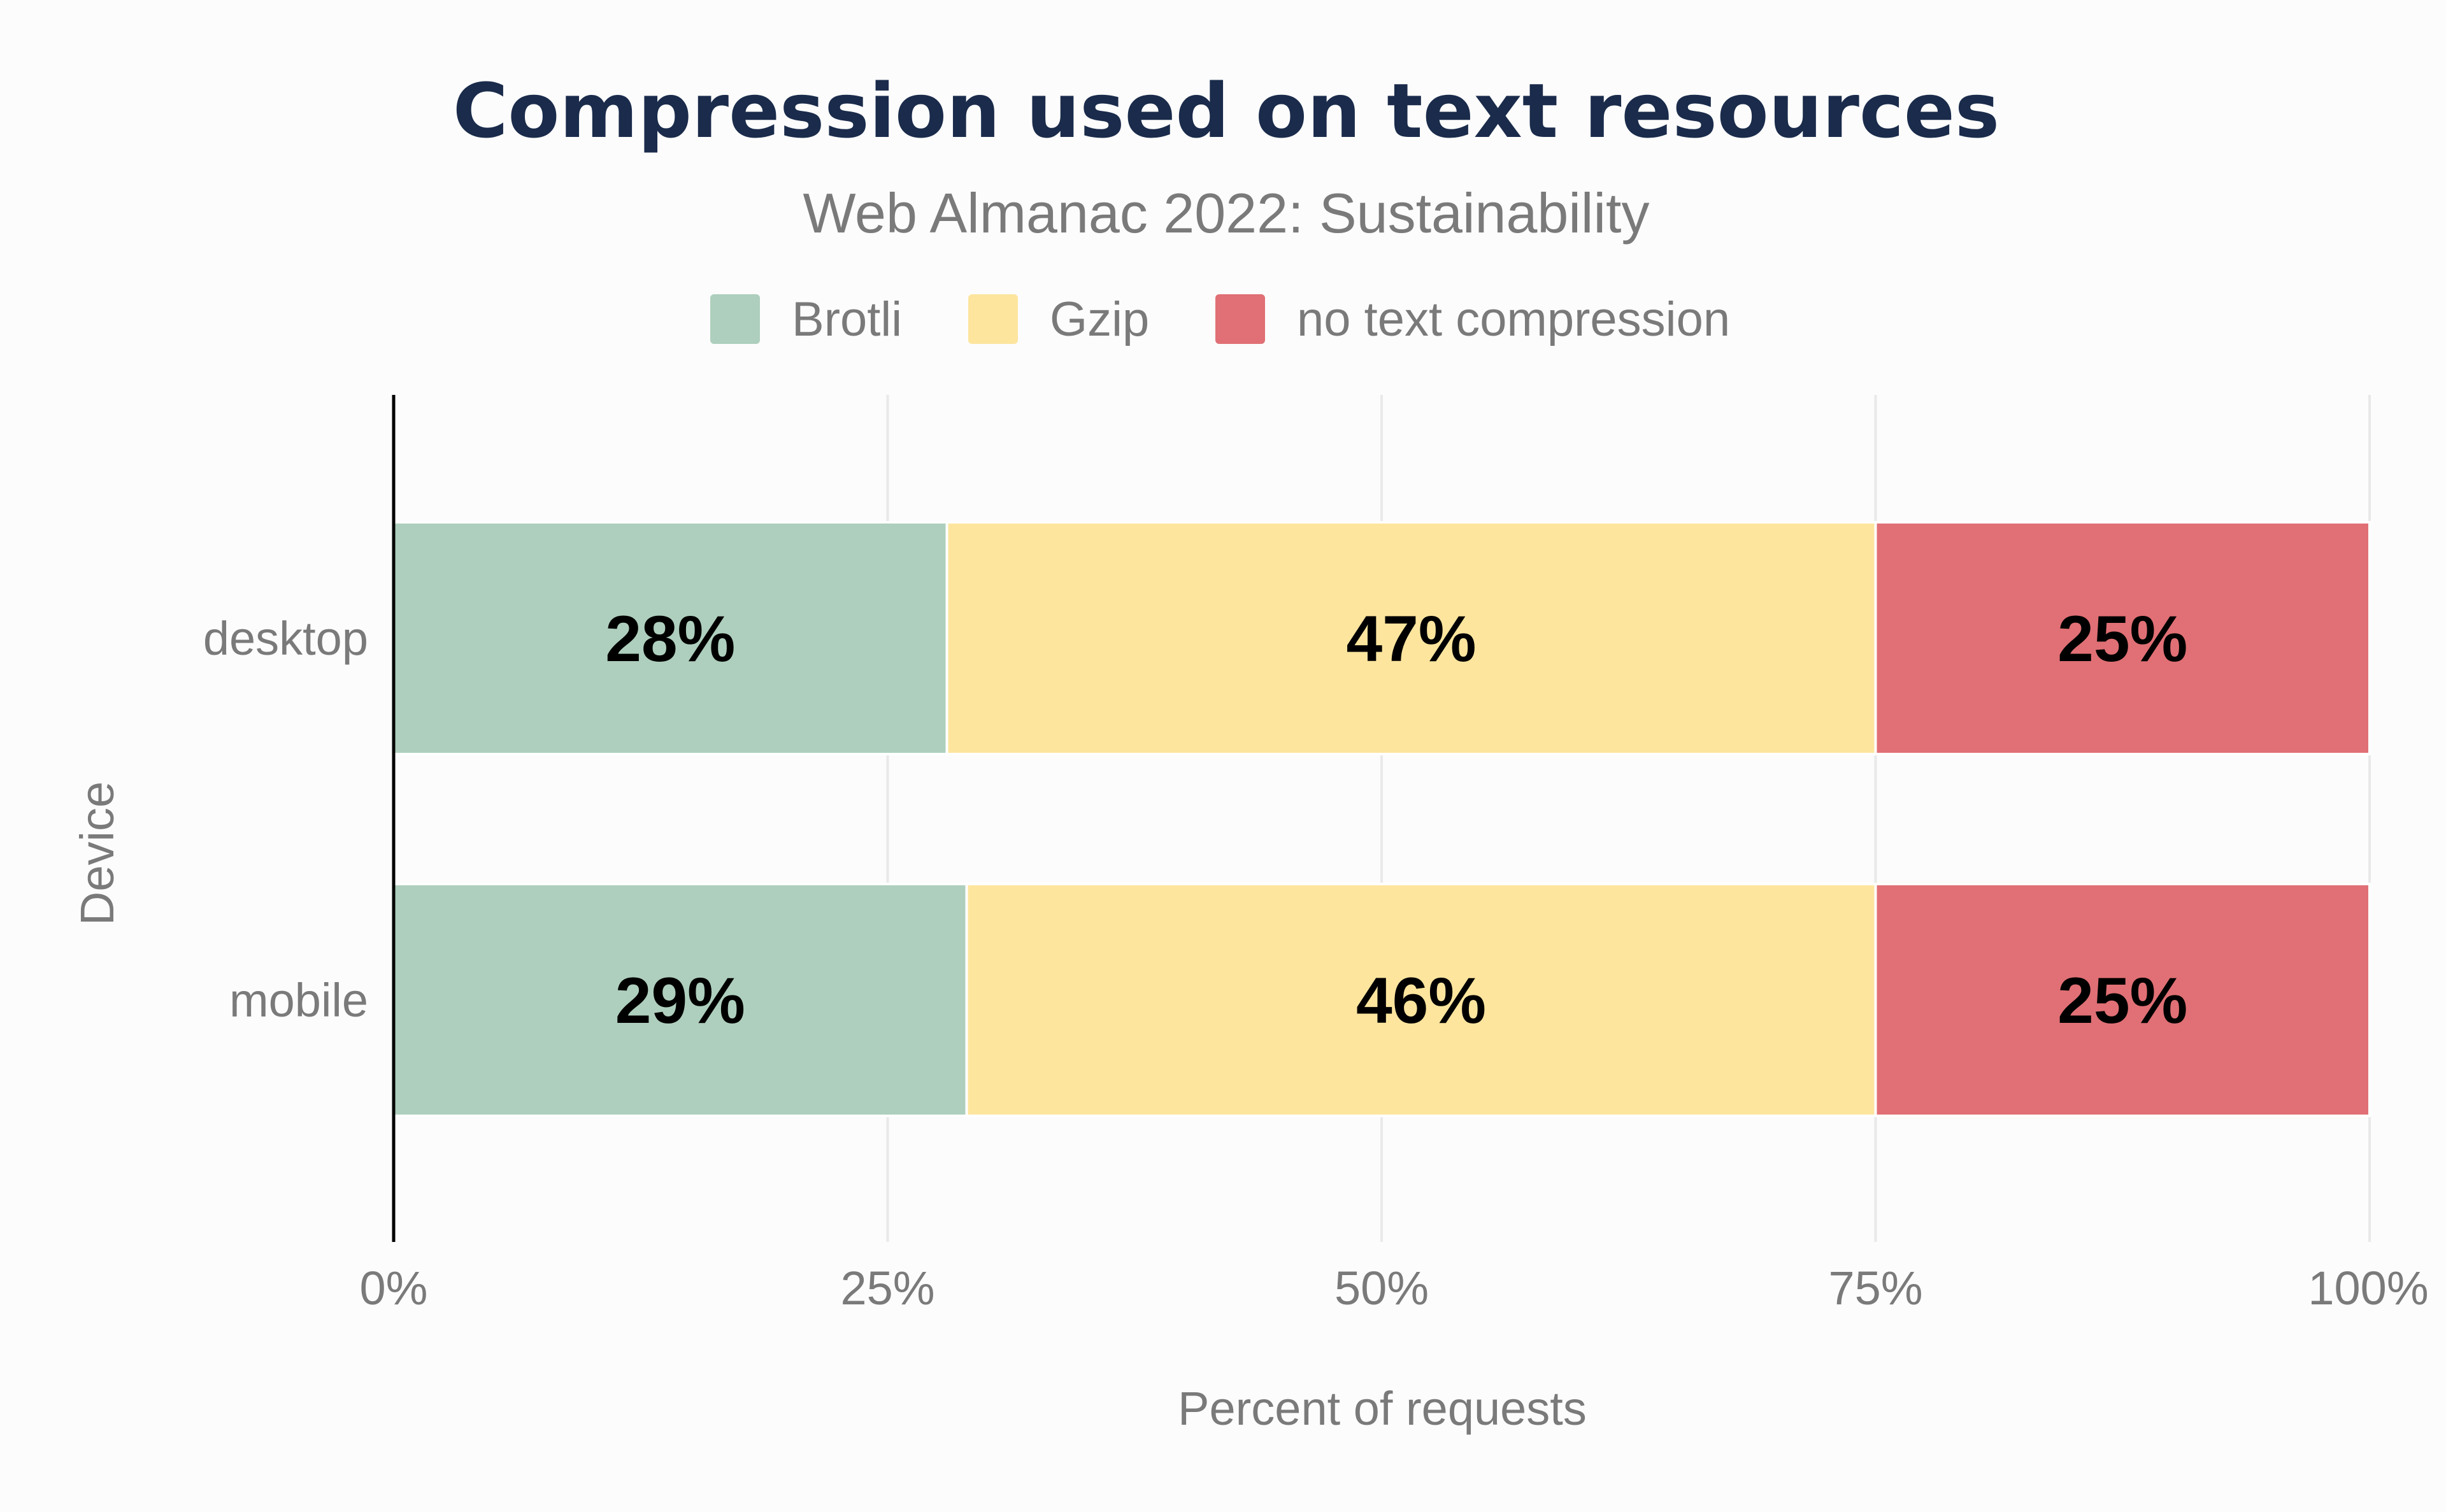  I want to click on x-tick-label: 0%, so click(394, 1288).